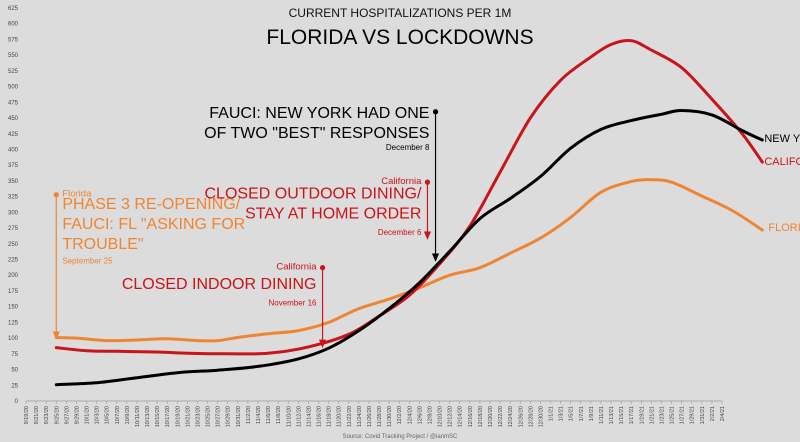  Describe the element at coordinates (652, 415) in the screenshot. I see `x-tick-label: 1/21/21` at that location.